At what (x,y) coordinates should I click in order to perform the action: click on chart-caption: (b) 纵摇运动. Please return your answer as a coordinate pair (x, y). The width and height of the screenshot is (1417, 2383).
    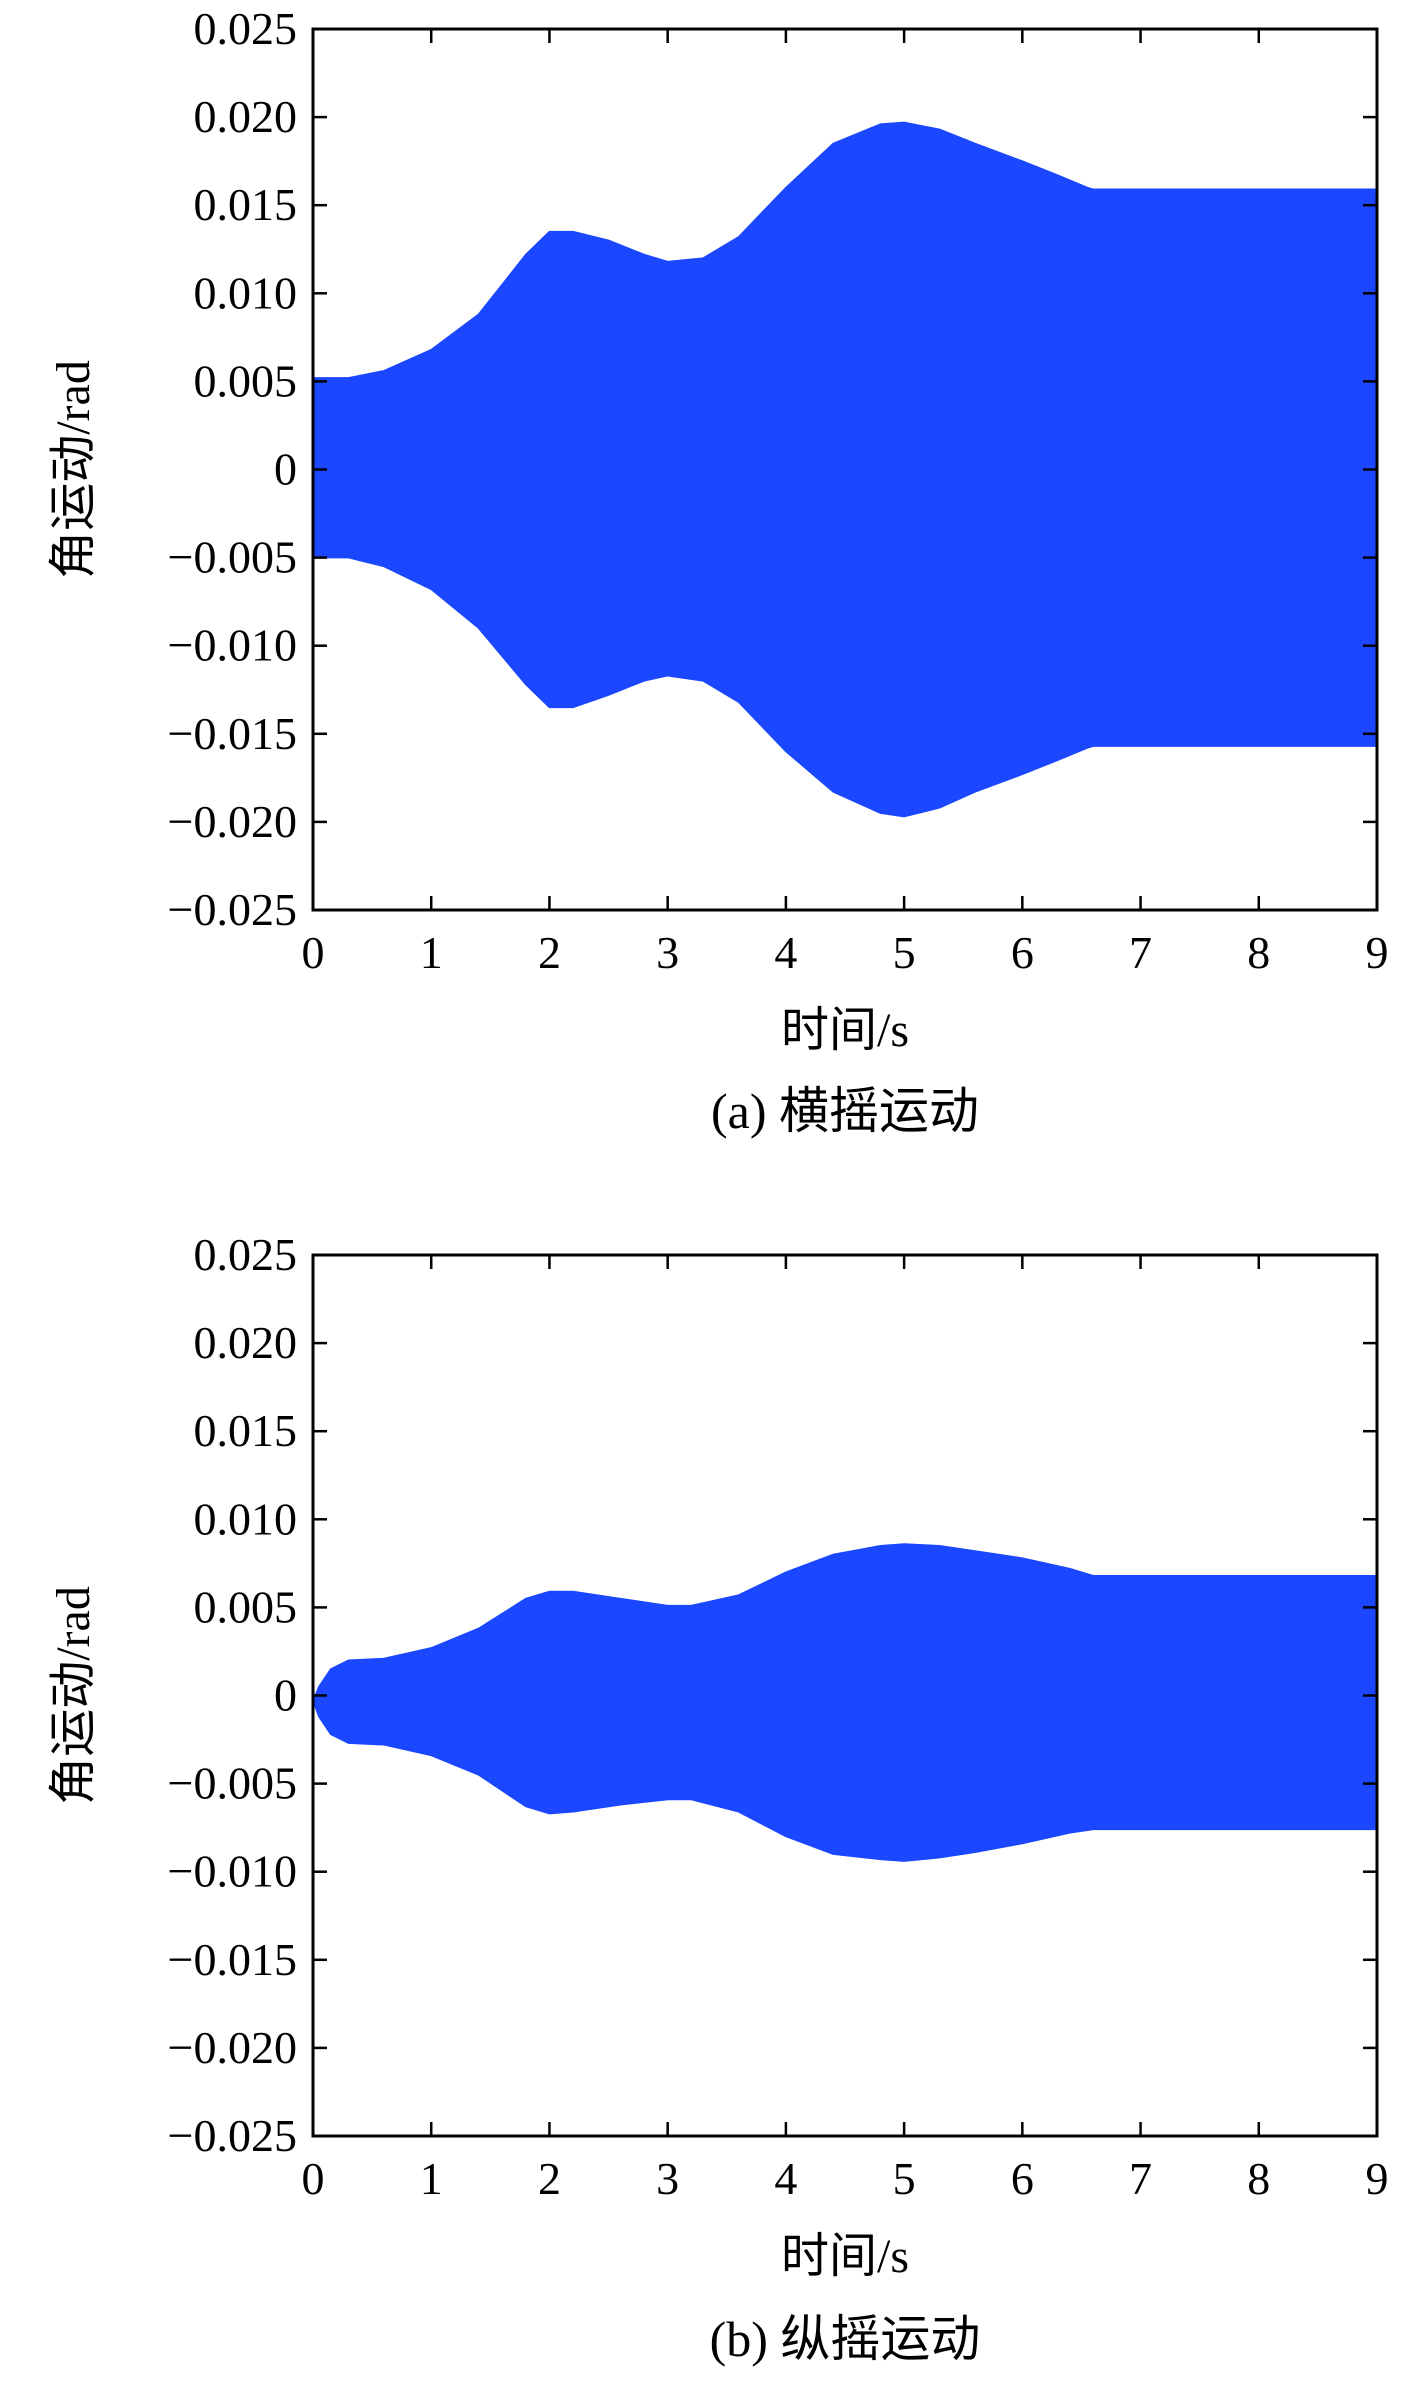
    Looking at the image, I should click on (845, 2339).